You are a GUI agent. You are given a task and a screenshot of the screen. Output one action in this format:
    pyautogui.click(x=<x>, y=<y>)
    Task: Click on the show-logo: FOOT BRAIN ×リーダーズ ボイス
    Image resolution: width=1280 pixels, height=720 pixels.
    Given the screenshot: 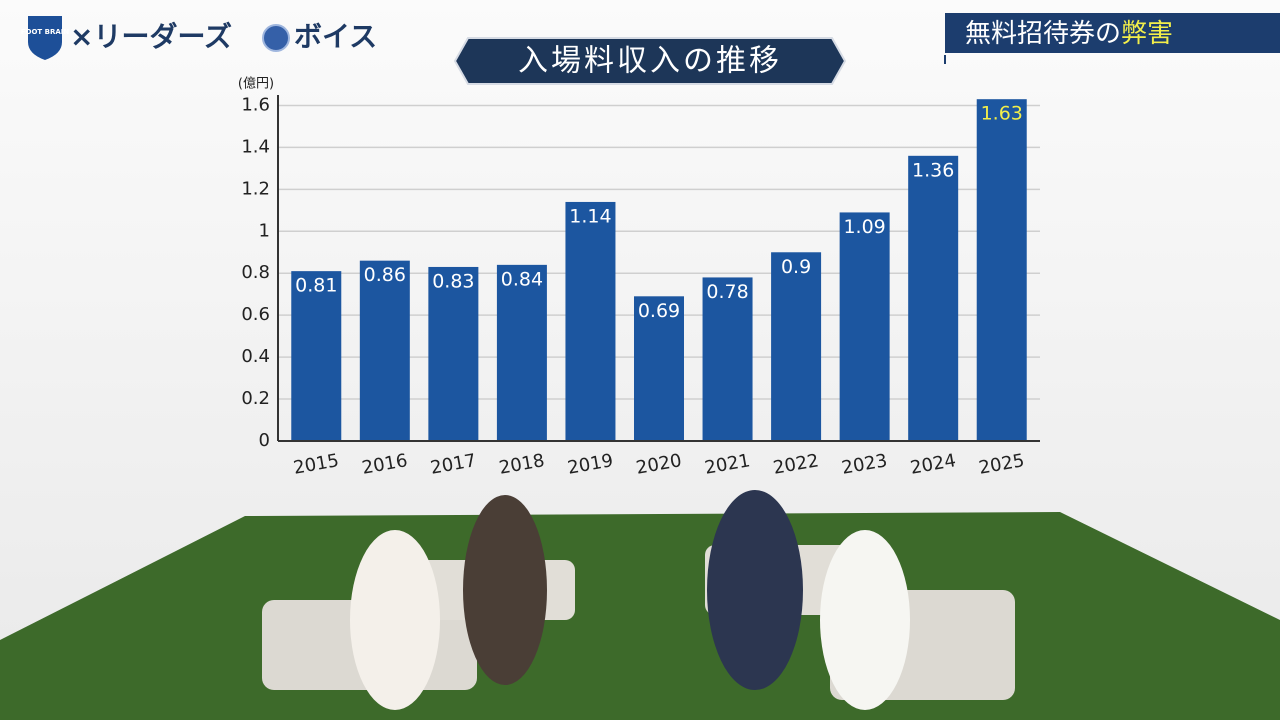 What is the action you would take?
    pyautogui.click(x=199, y=38)
    